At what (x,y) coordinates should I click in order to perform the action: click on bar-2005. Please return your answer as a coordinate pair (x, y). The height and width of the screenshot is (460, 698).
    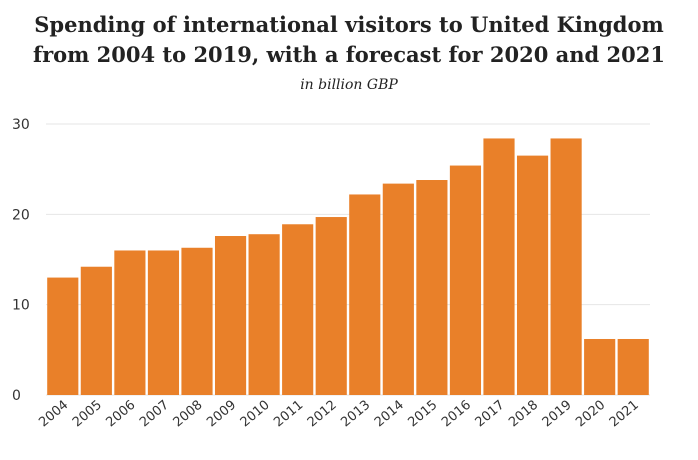
    Looking at the image, I should click on (96, 330).